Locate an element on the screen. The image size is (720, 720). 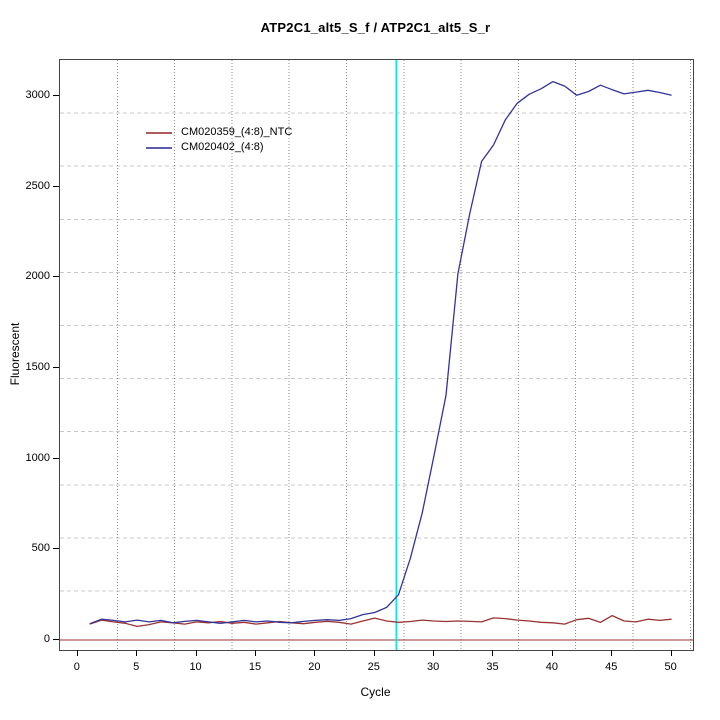
x-tick-label: 20 is located at coordinates (314, 667).